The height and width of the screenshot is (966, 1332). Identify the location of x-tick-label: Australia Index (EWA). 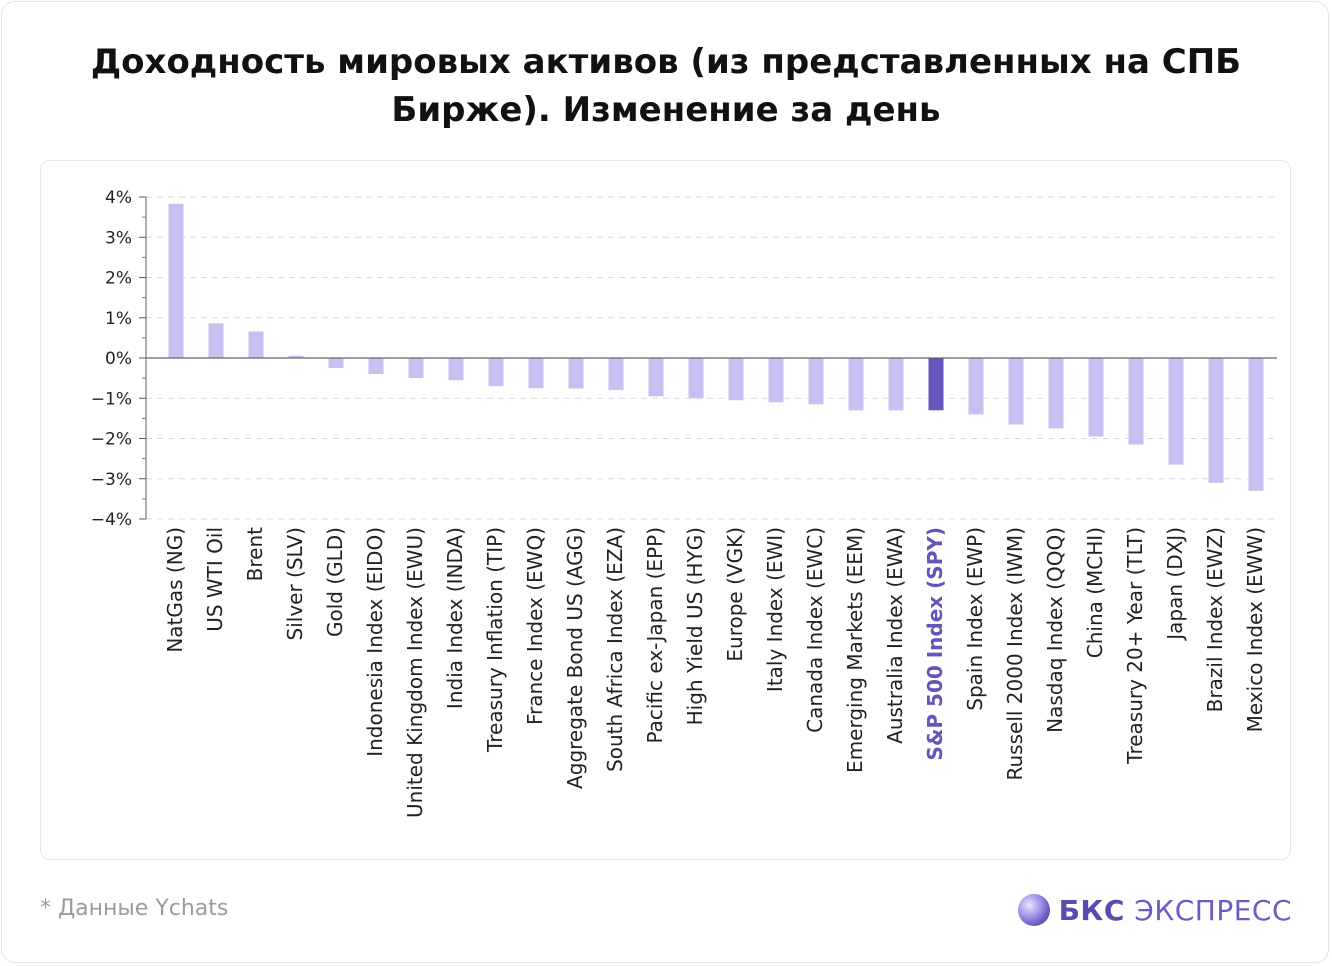
(895, 635).